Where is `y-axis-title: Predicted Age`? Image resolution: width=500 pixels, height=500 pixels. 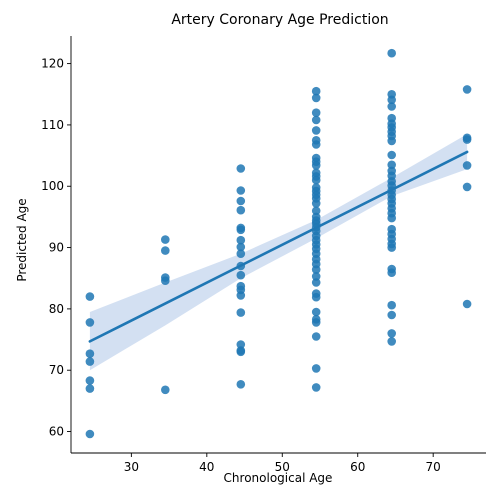
y-axis-title: Predicted Age is located at coordinates (22, 239).